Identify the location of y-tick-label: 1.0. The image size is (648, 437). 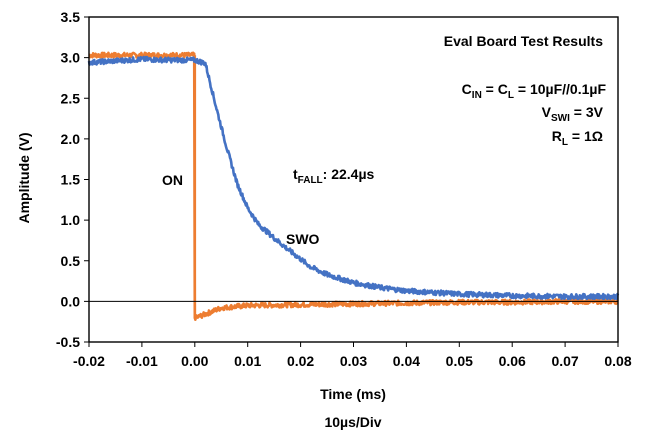
(71, 220).